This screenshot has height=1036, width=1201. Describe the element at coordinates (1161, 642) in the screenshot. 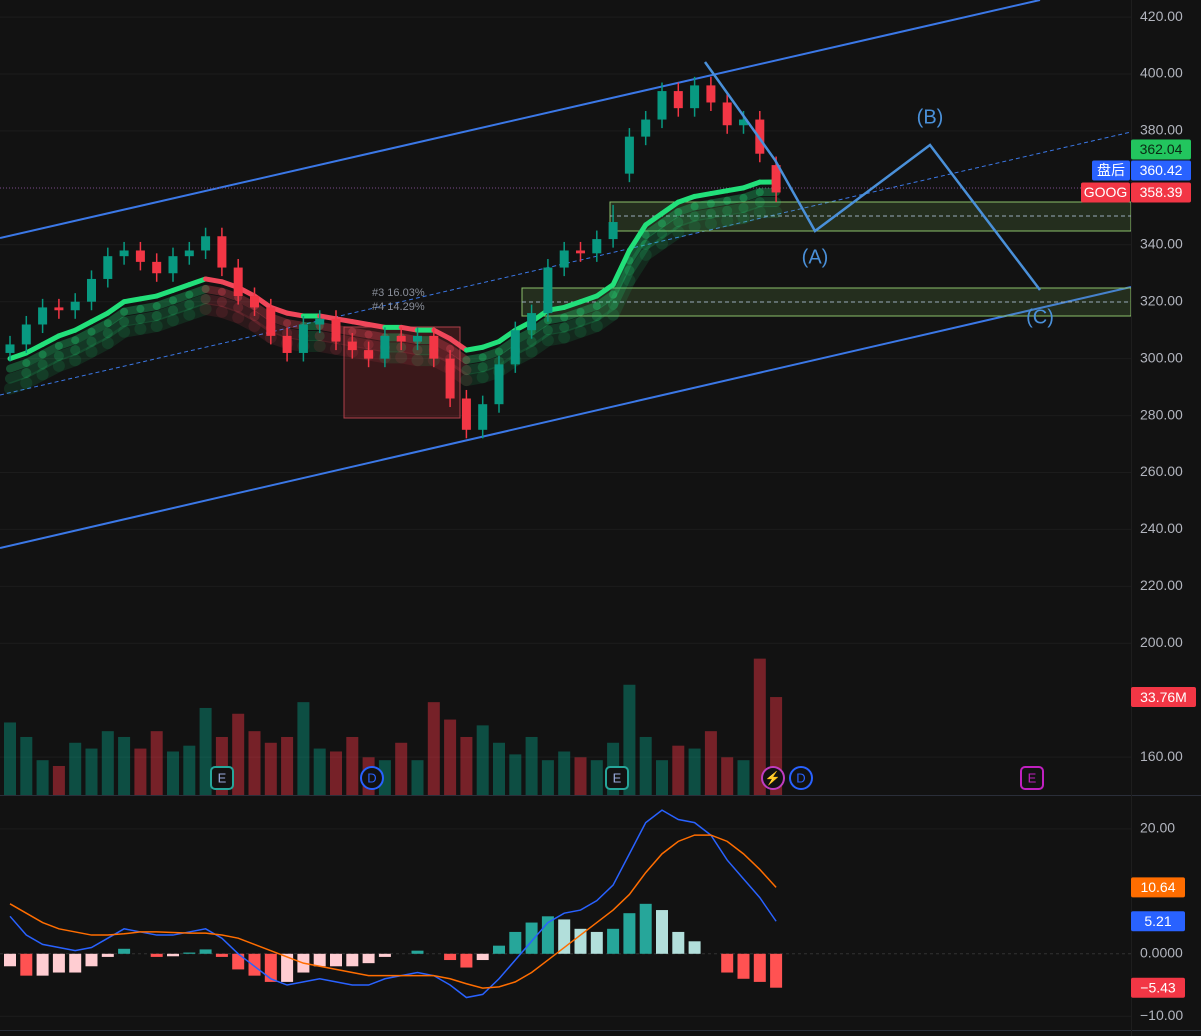

I see `y-tick-label: 200.00` at that location.